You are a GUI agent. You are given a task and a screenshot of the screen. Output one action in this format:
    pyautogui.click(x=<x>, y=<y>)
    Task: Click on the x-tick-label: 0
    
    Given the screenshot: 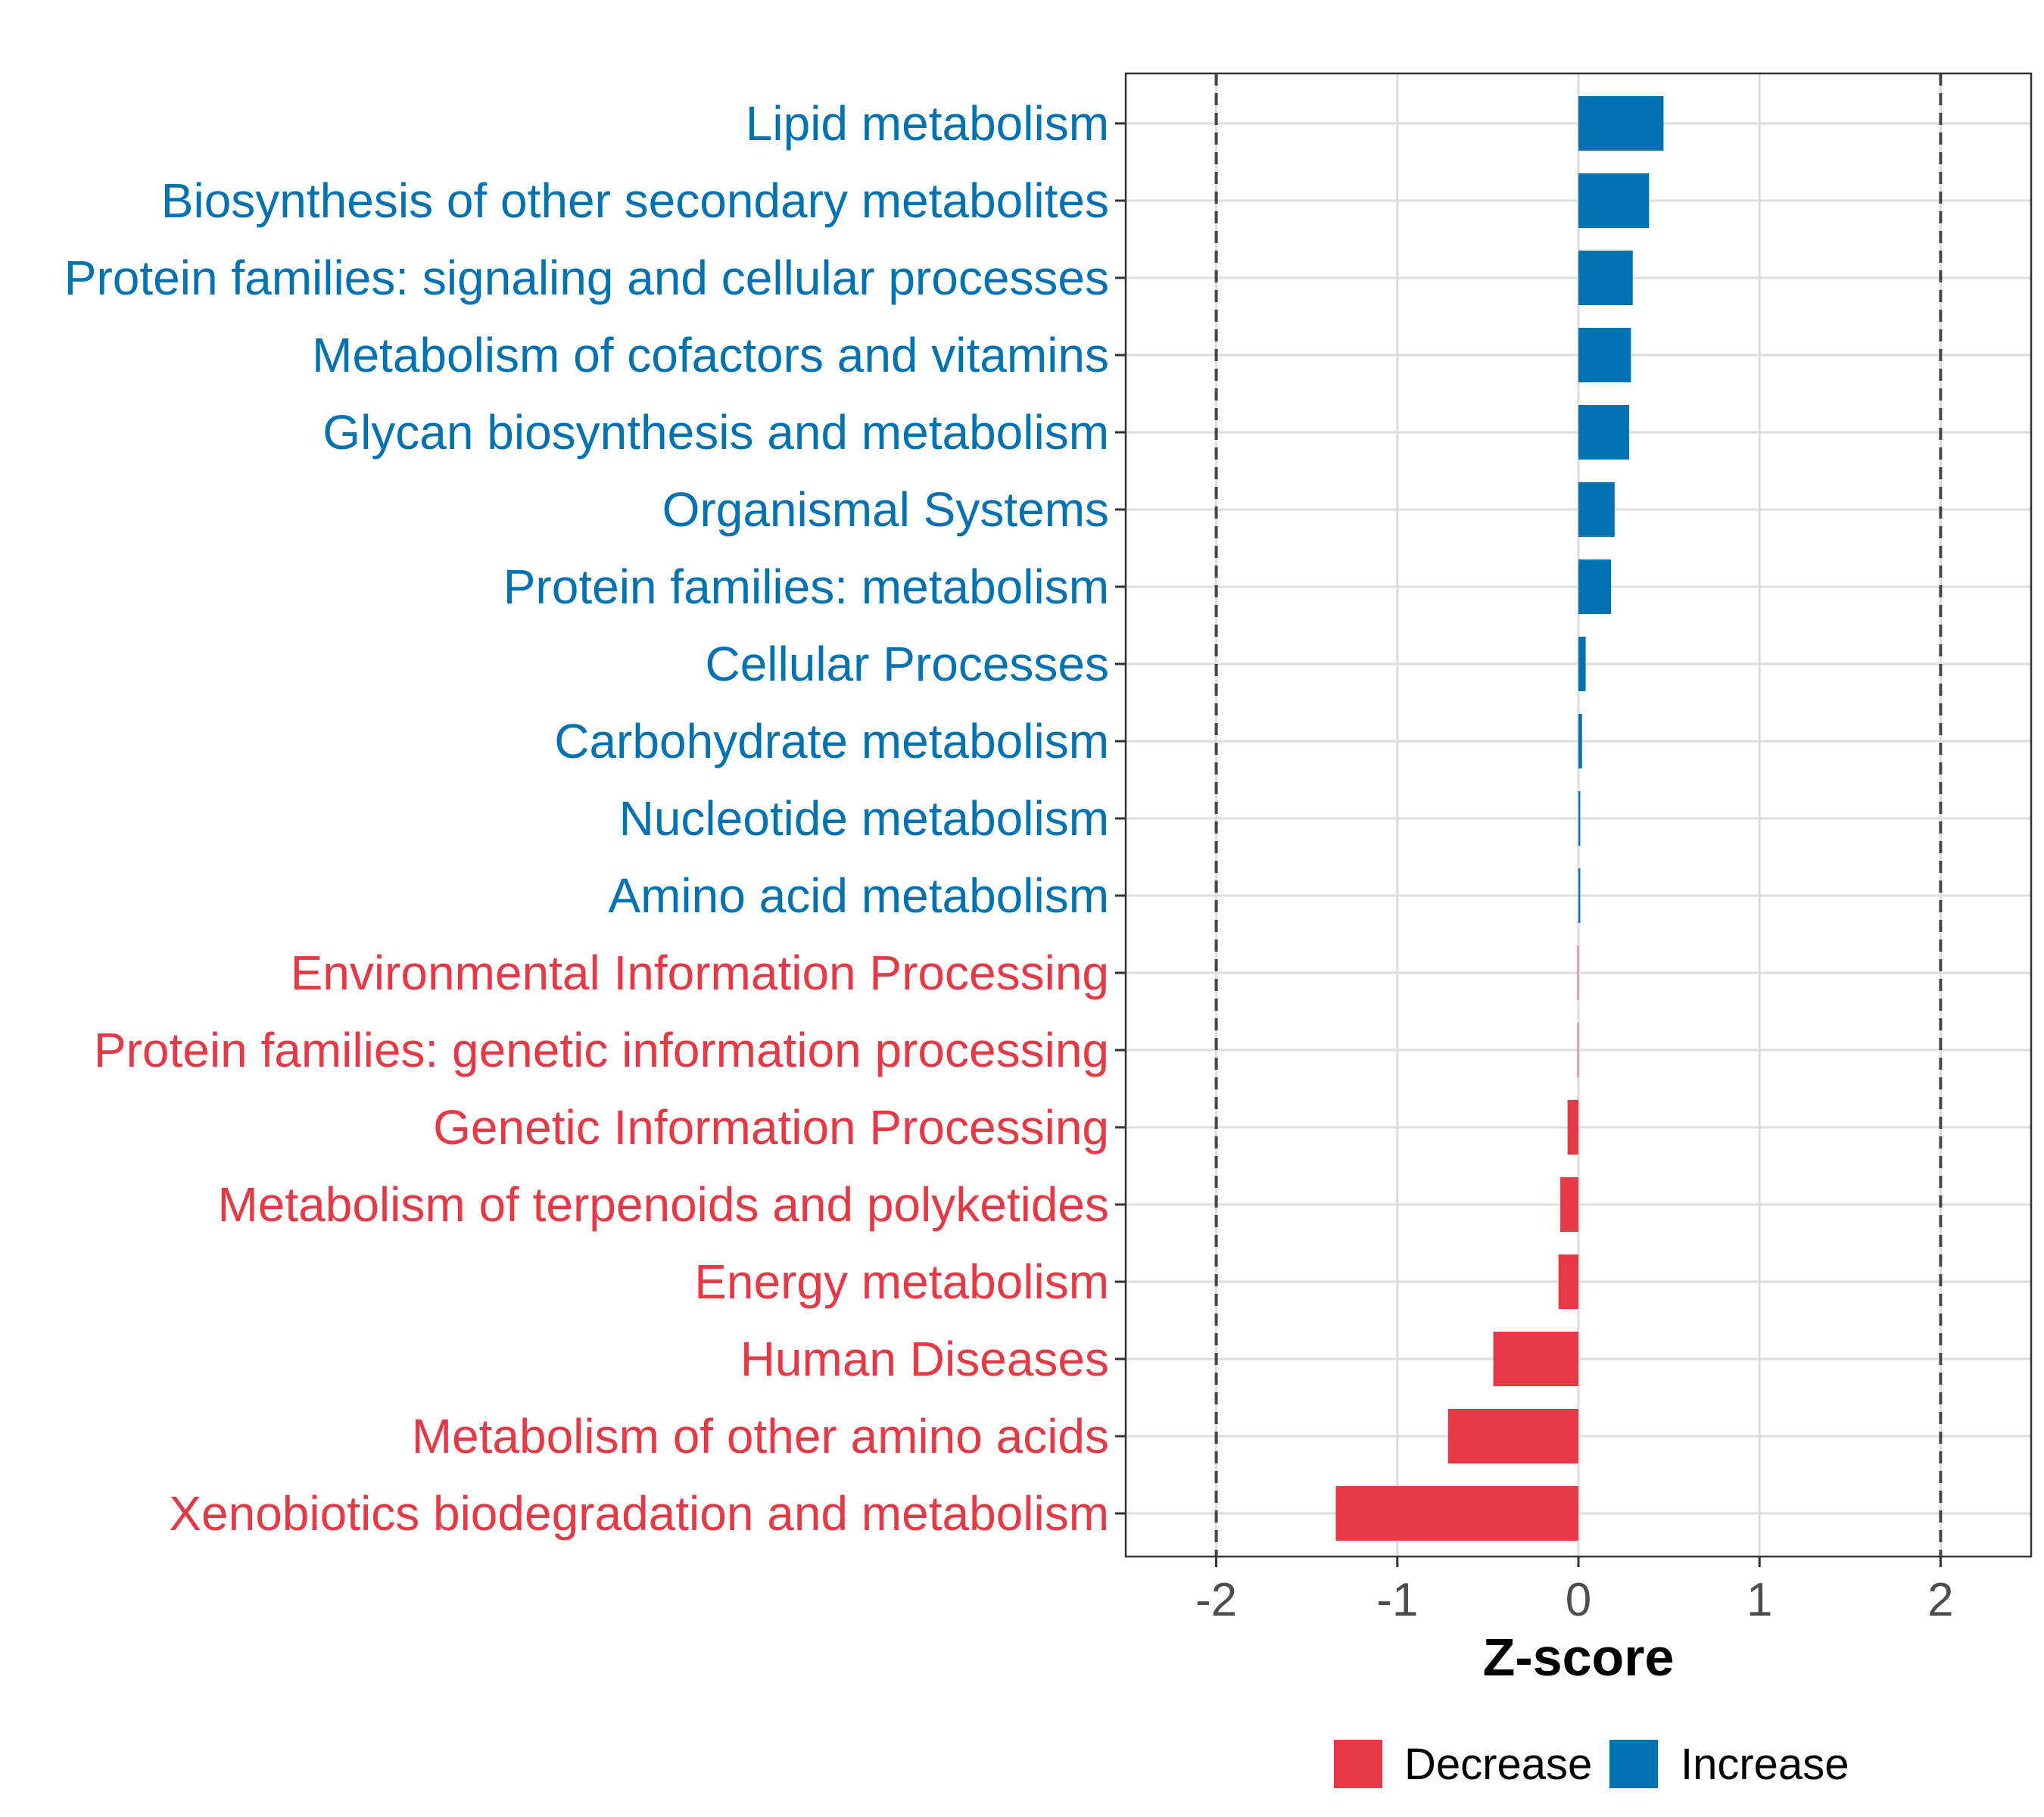 What is the action you would take?
    pyautogui.click(x=1578, y=1600)
    